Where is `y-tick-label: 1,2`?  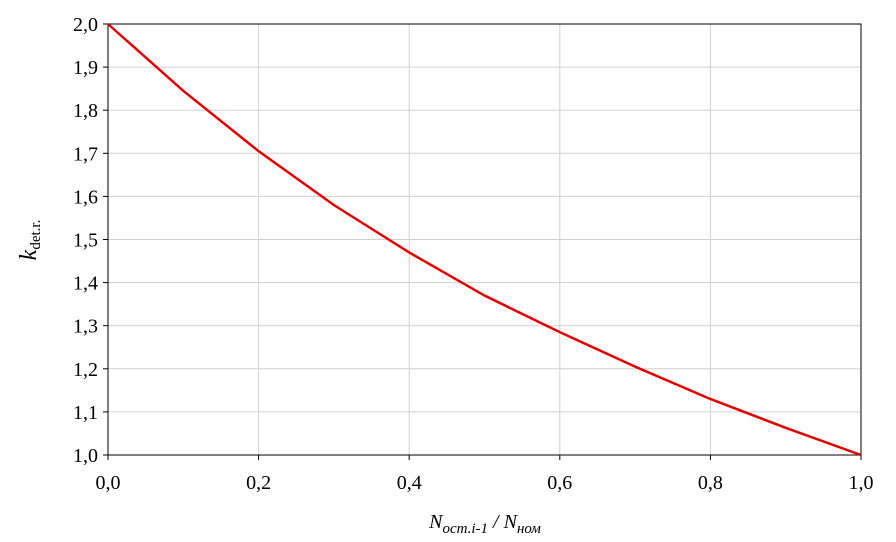 y-tick-label: 1,2 is located at coordinates (85, 370).